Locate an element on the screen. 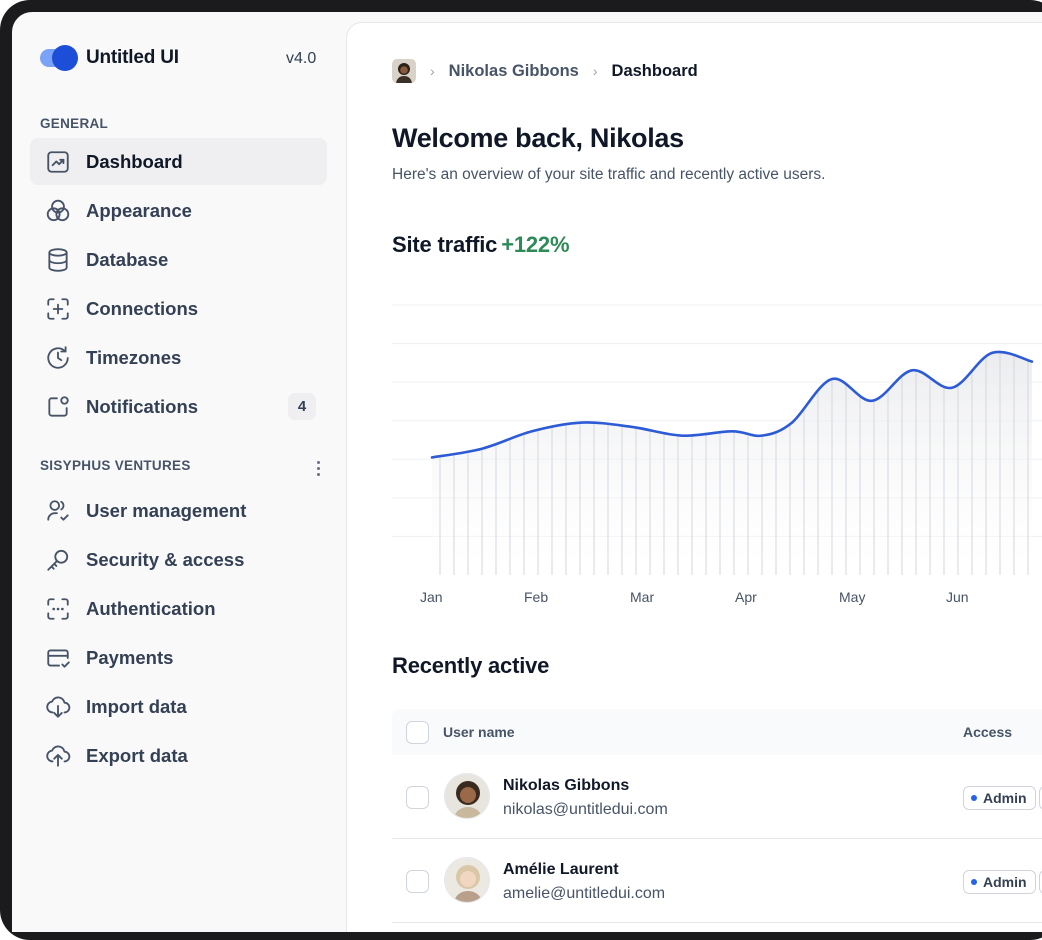 The image size is (1042, 940). sidebar-item-notifications: Notifications 4 is located at coordinates (178, 406).